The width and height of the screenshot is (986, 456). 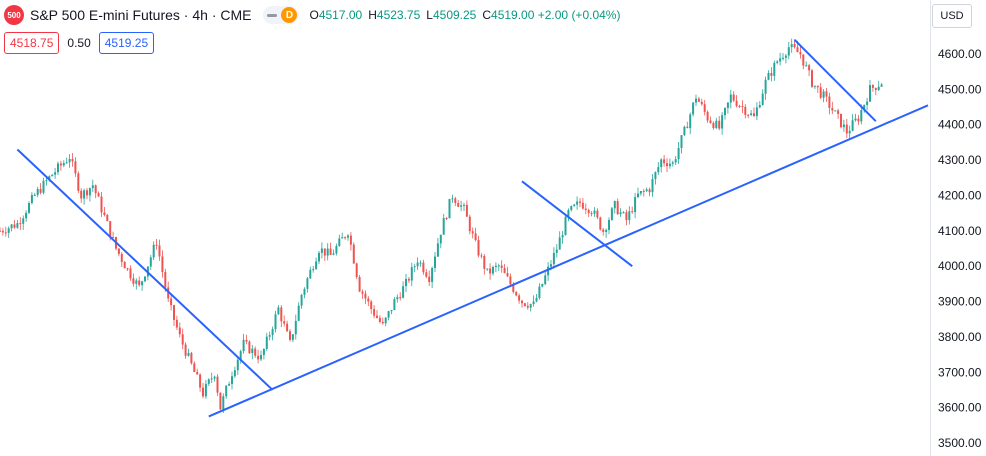 What do you see at coordinates (289, 15) in the screenshot?
I see `delayed-data-badge: D` at bounding box center [289, 15].